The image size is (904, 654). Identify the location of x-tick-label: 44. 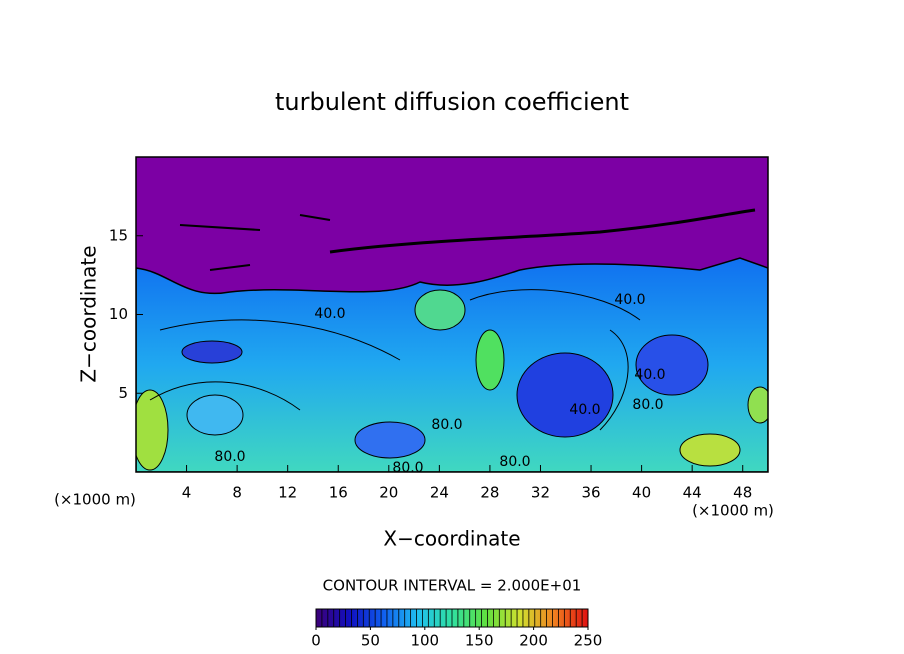
(692, 493).